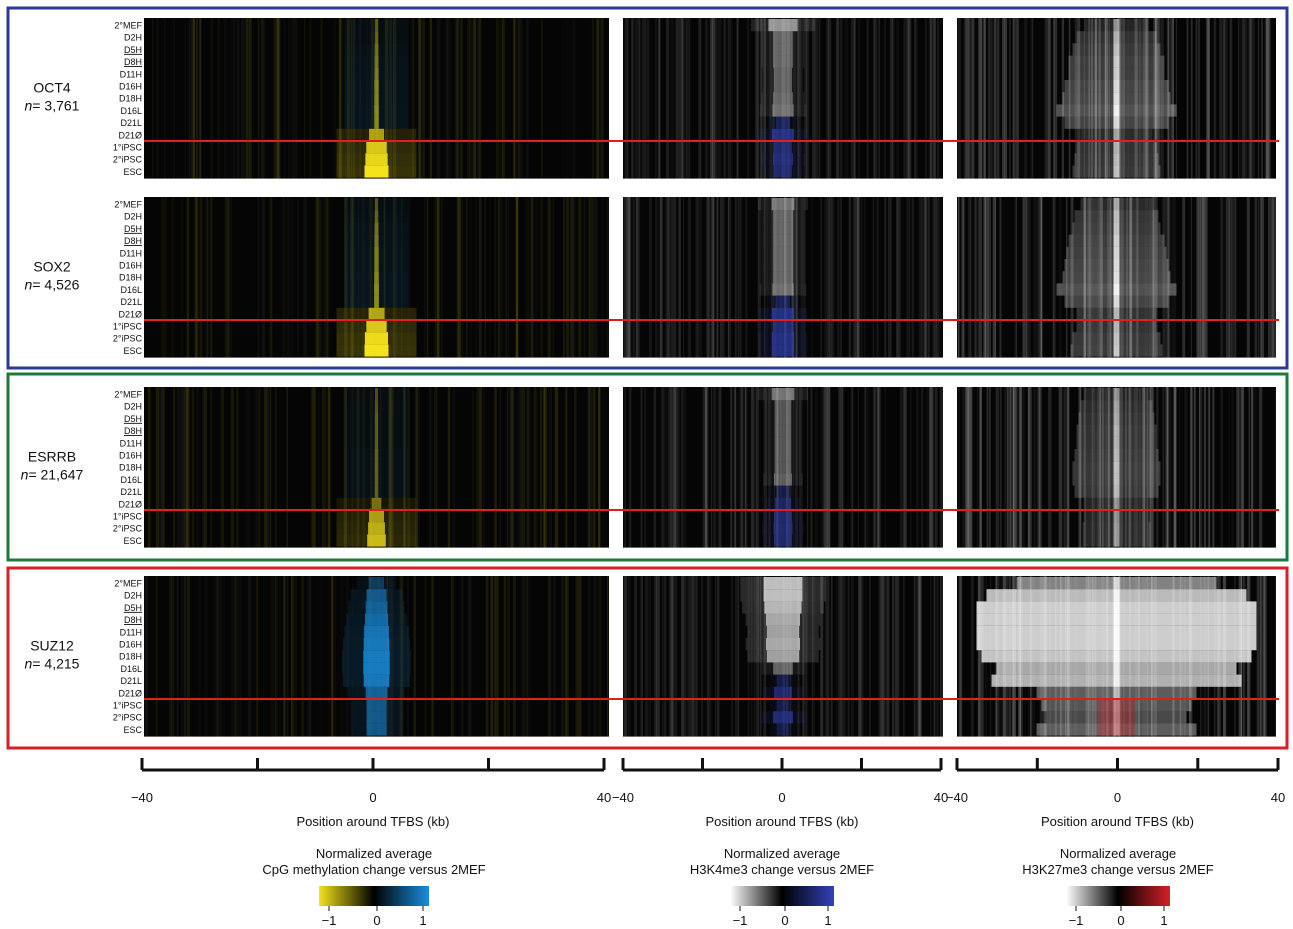 Image resolution: width=1293 pixels, height=929 pixels. What do you see at coordinates (1116, 631) in the screenshot?
I see `row-peak-D11H` at bounding box center [1116, 631].